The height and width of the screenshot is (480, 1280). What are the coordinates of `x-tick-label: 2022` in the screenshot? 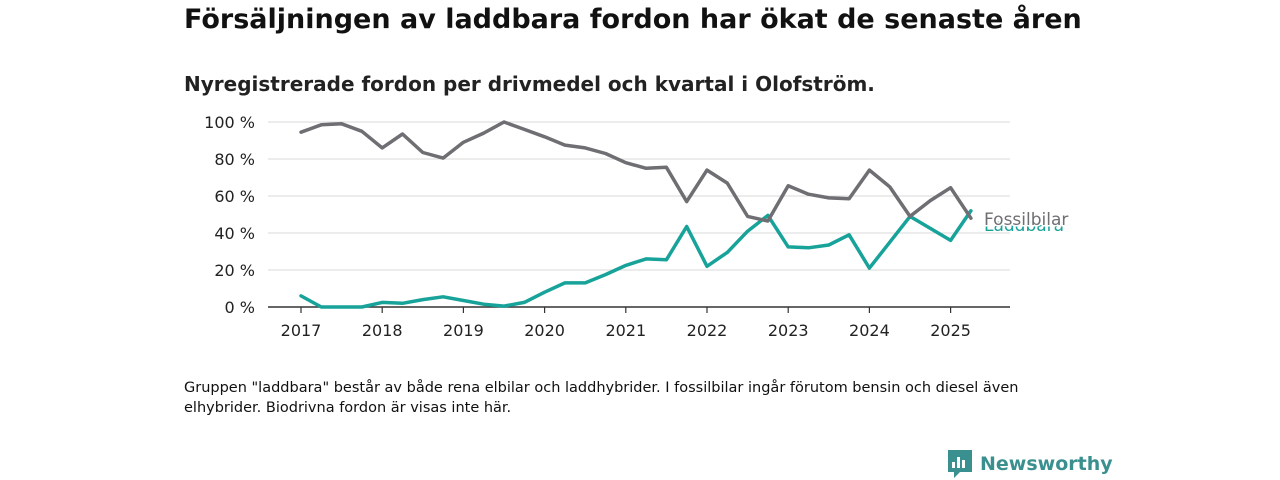 It's located at (707, 330).